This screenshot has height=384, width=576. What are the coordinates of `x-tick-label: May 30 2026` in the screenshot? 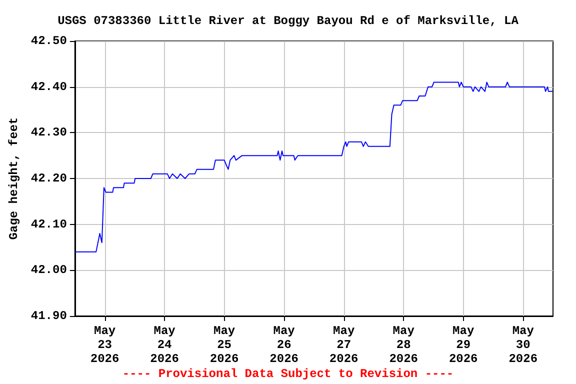 It's located at (523, 345).